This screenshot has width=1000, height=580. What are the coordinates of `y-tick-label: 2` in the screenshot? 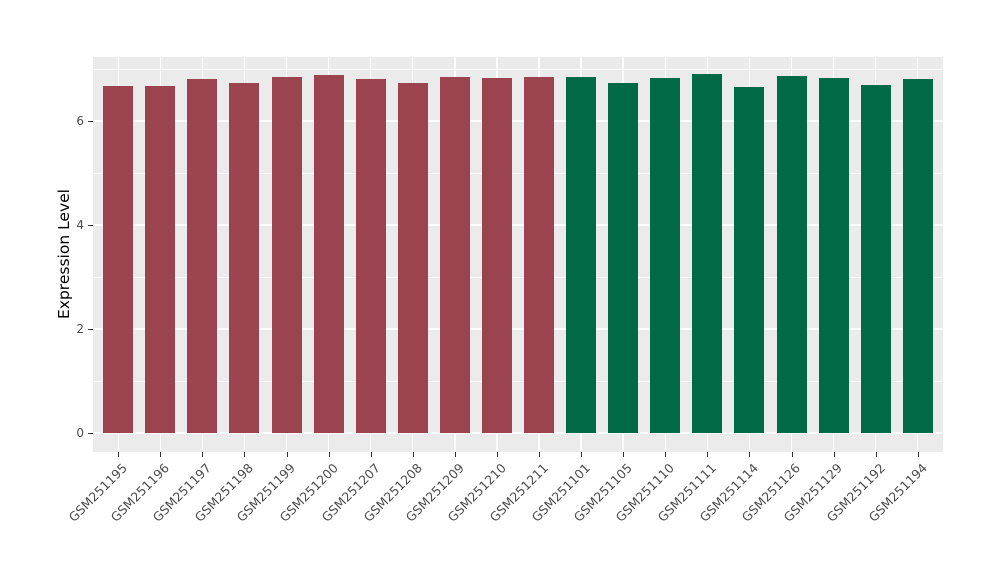 It's located at (80, 329).